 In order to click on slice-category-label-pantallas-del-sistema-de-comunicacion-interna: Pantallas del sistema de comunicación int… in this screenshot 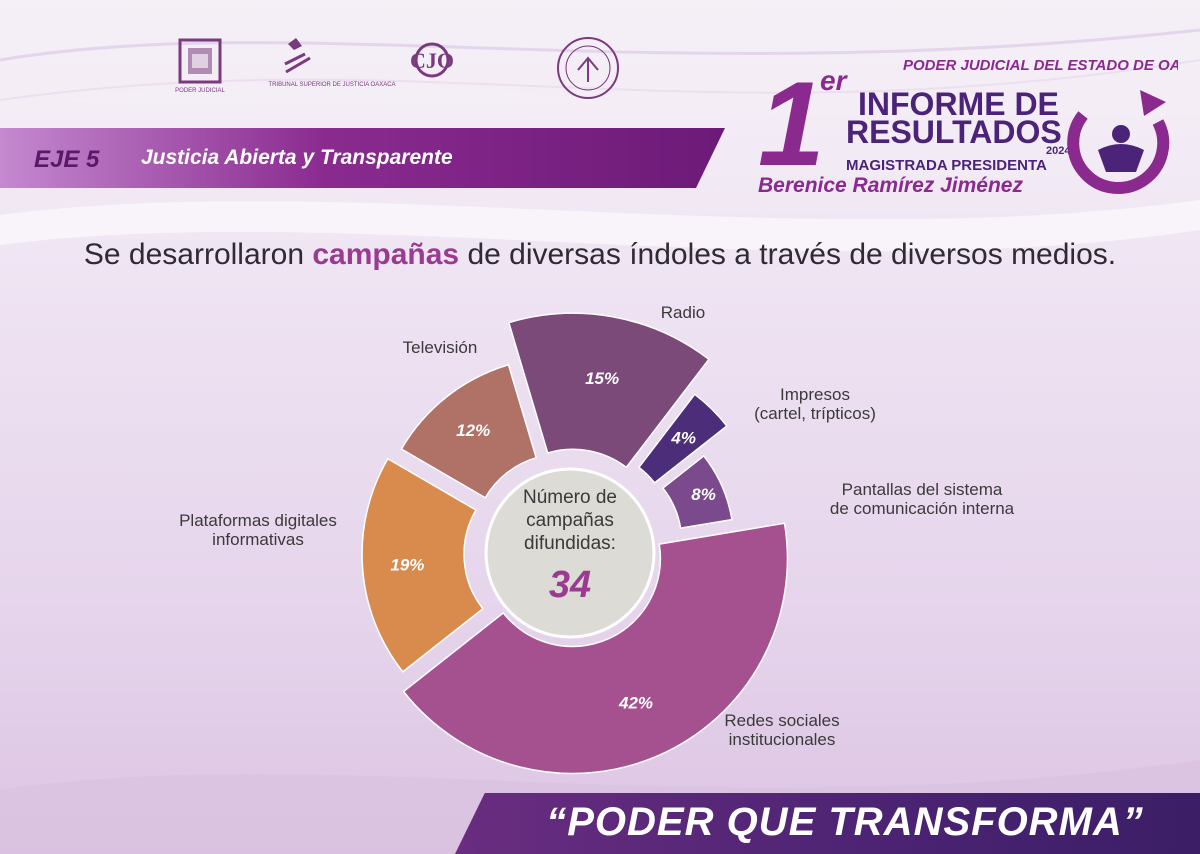, I will do `click(922, 499)`.